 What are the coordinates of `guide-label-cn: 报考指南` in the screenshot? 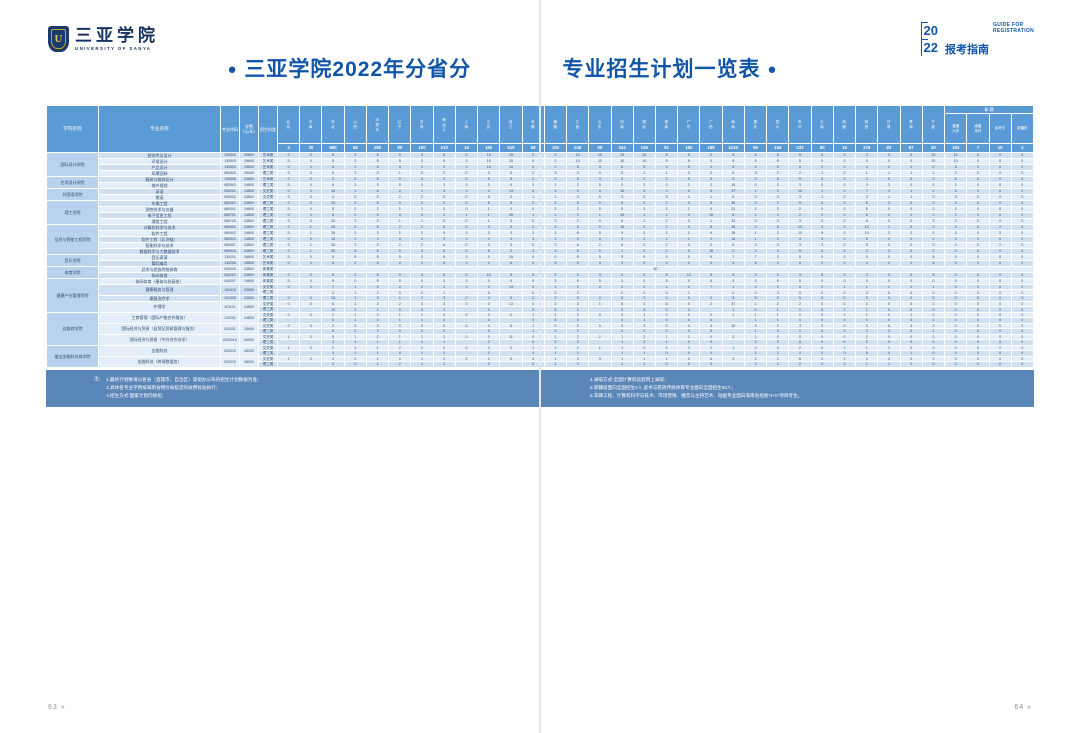 It's located at (966, 50).